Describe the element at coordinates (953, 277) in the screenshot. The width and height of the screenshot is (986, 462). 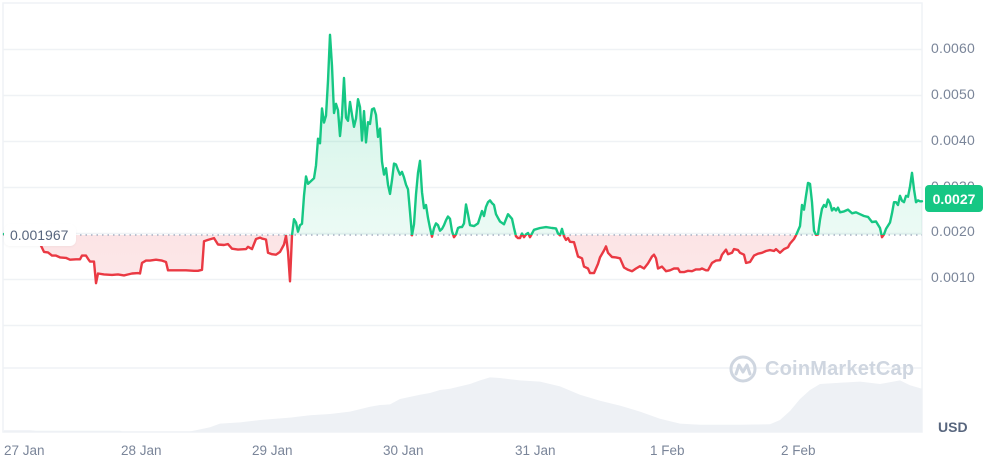
I see `y-axis-label: 0.0010` at that location.